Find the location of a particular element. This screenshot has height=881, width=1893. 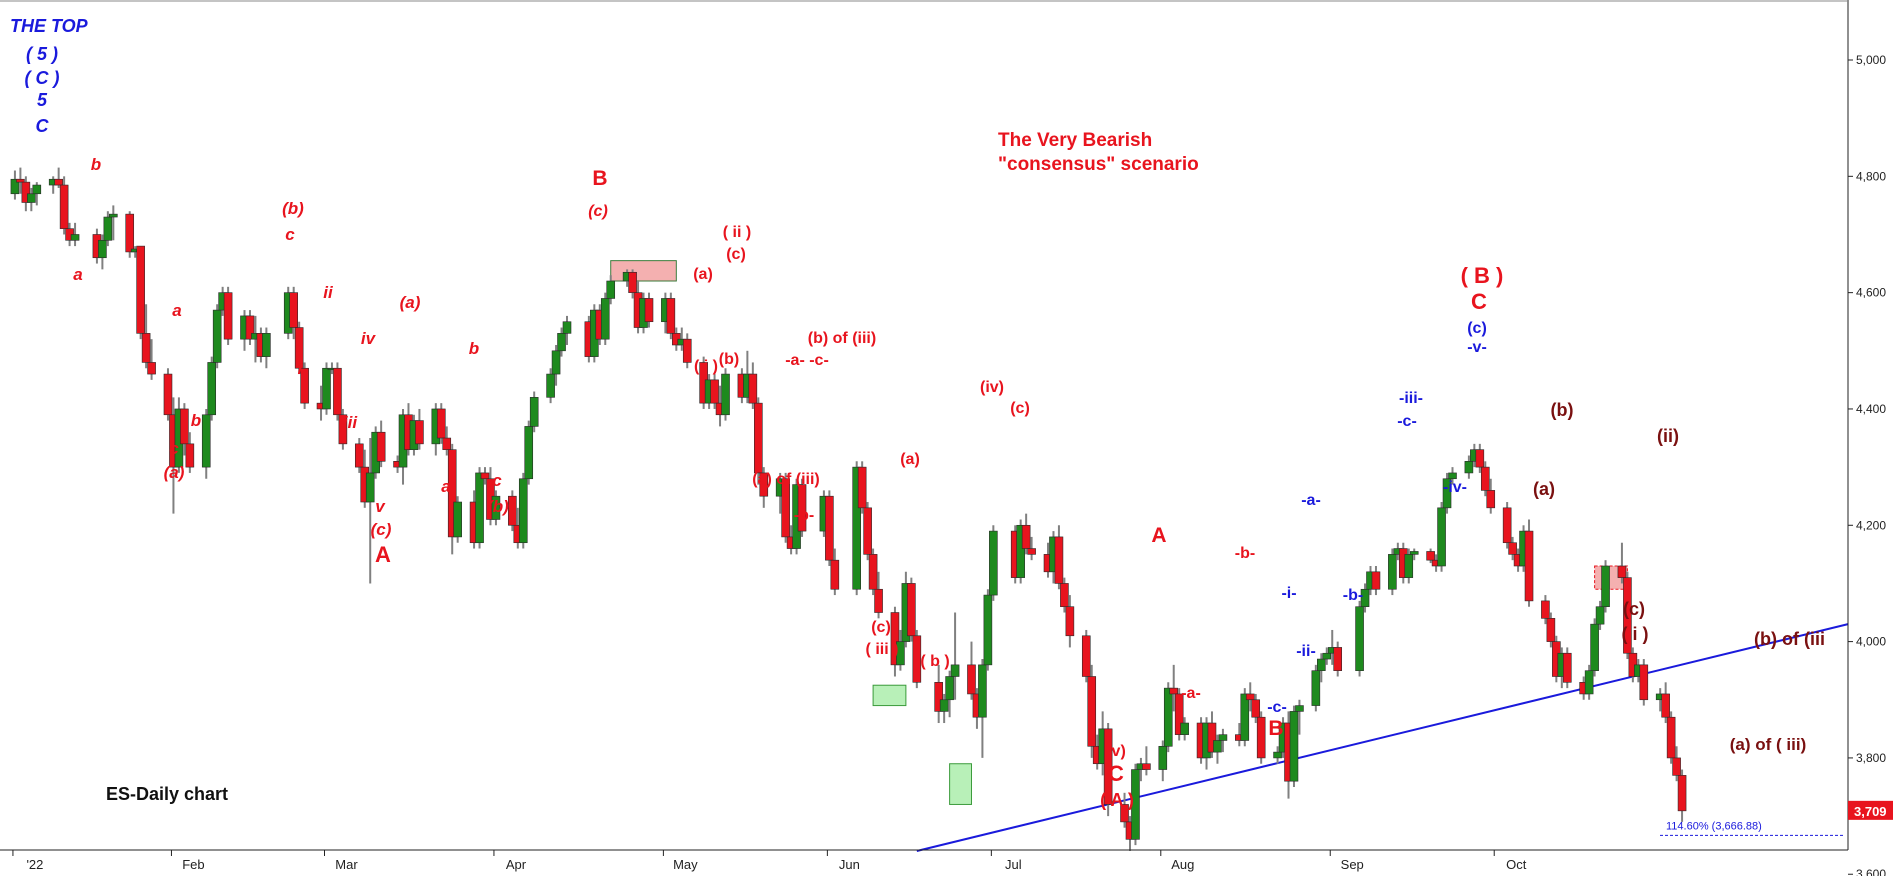

wave-label-54: -a- is located at coordinates (1311, 500).